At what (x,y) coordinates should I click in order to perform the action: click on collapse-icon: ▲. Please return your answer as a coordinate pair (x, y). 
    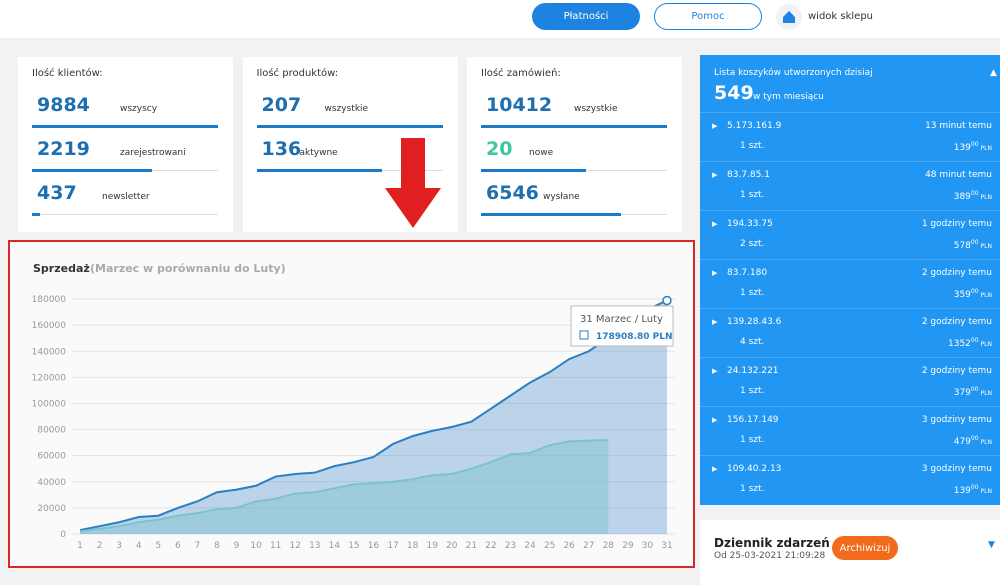
    Looking at the image, I should click on (993, 73).